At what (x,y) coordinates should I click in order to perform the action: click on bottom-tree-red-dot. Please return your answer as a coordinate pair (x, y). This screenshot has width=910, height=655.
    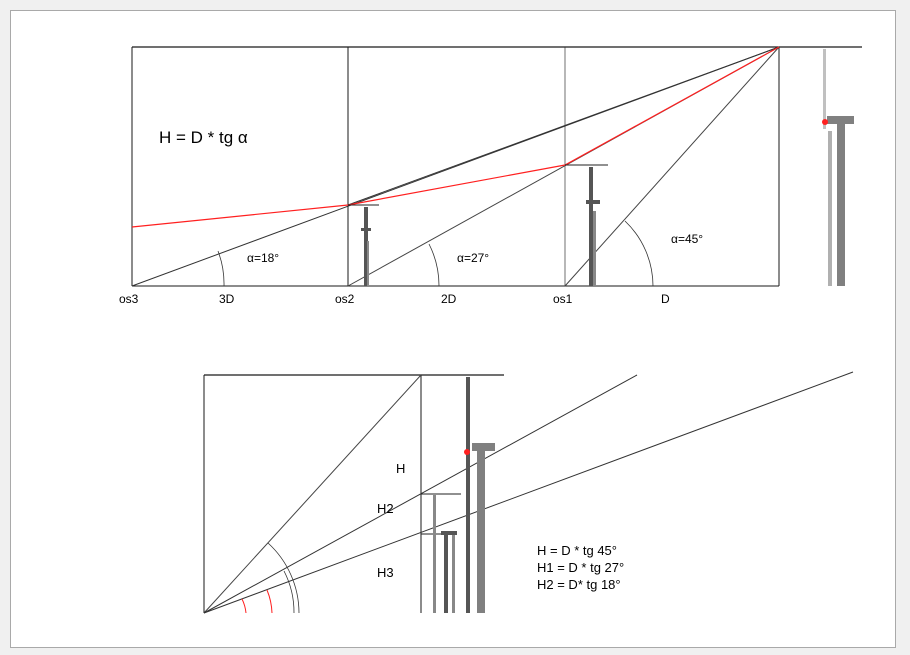
    Looking at the image, I should click on (467, 452).